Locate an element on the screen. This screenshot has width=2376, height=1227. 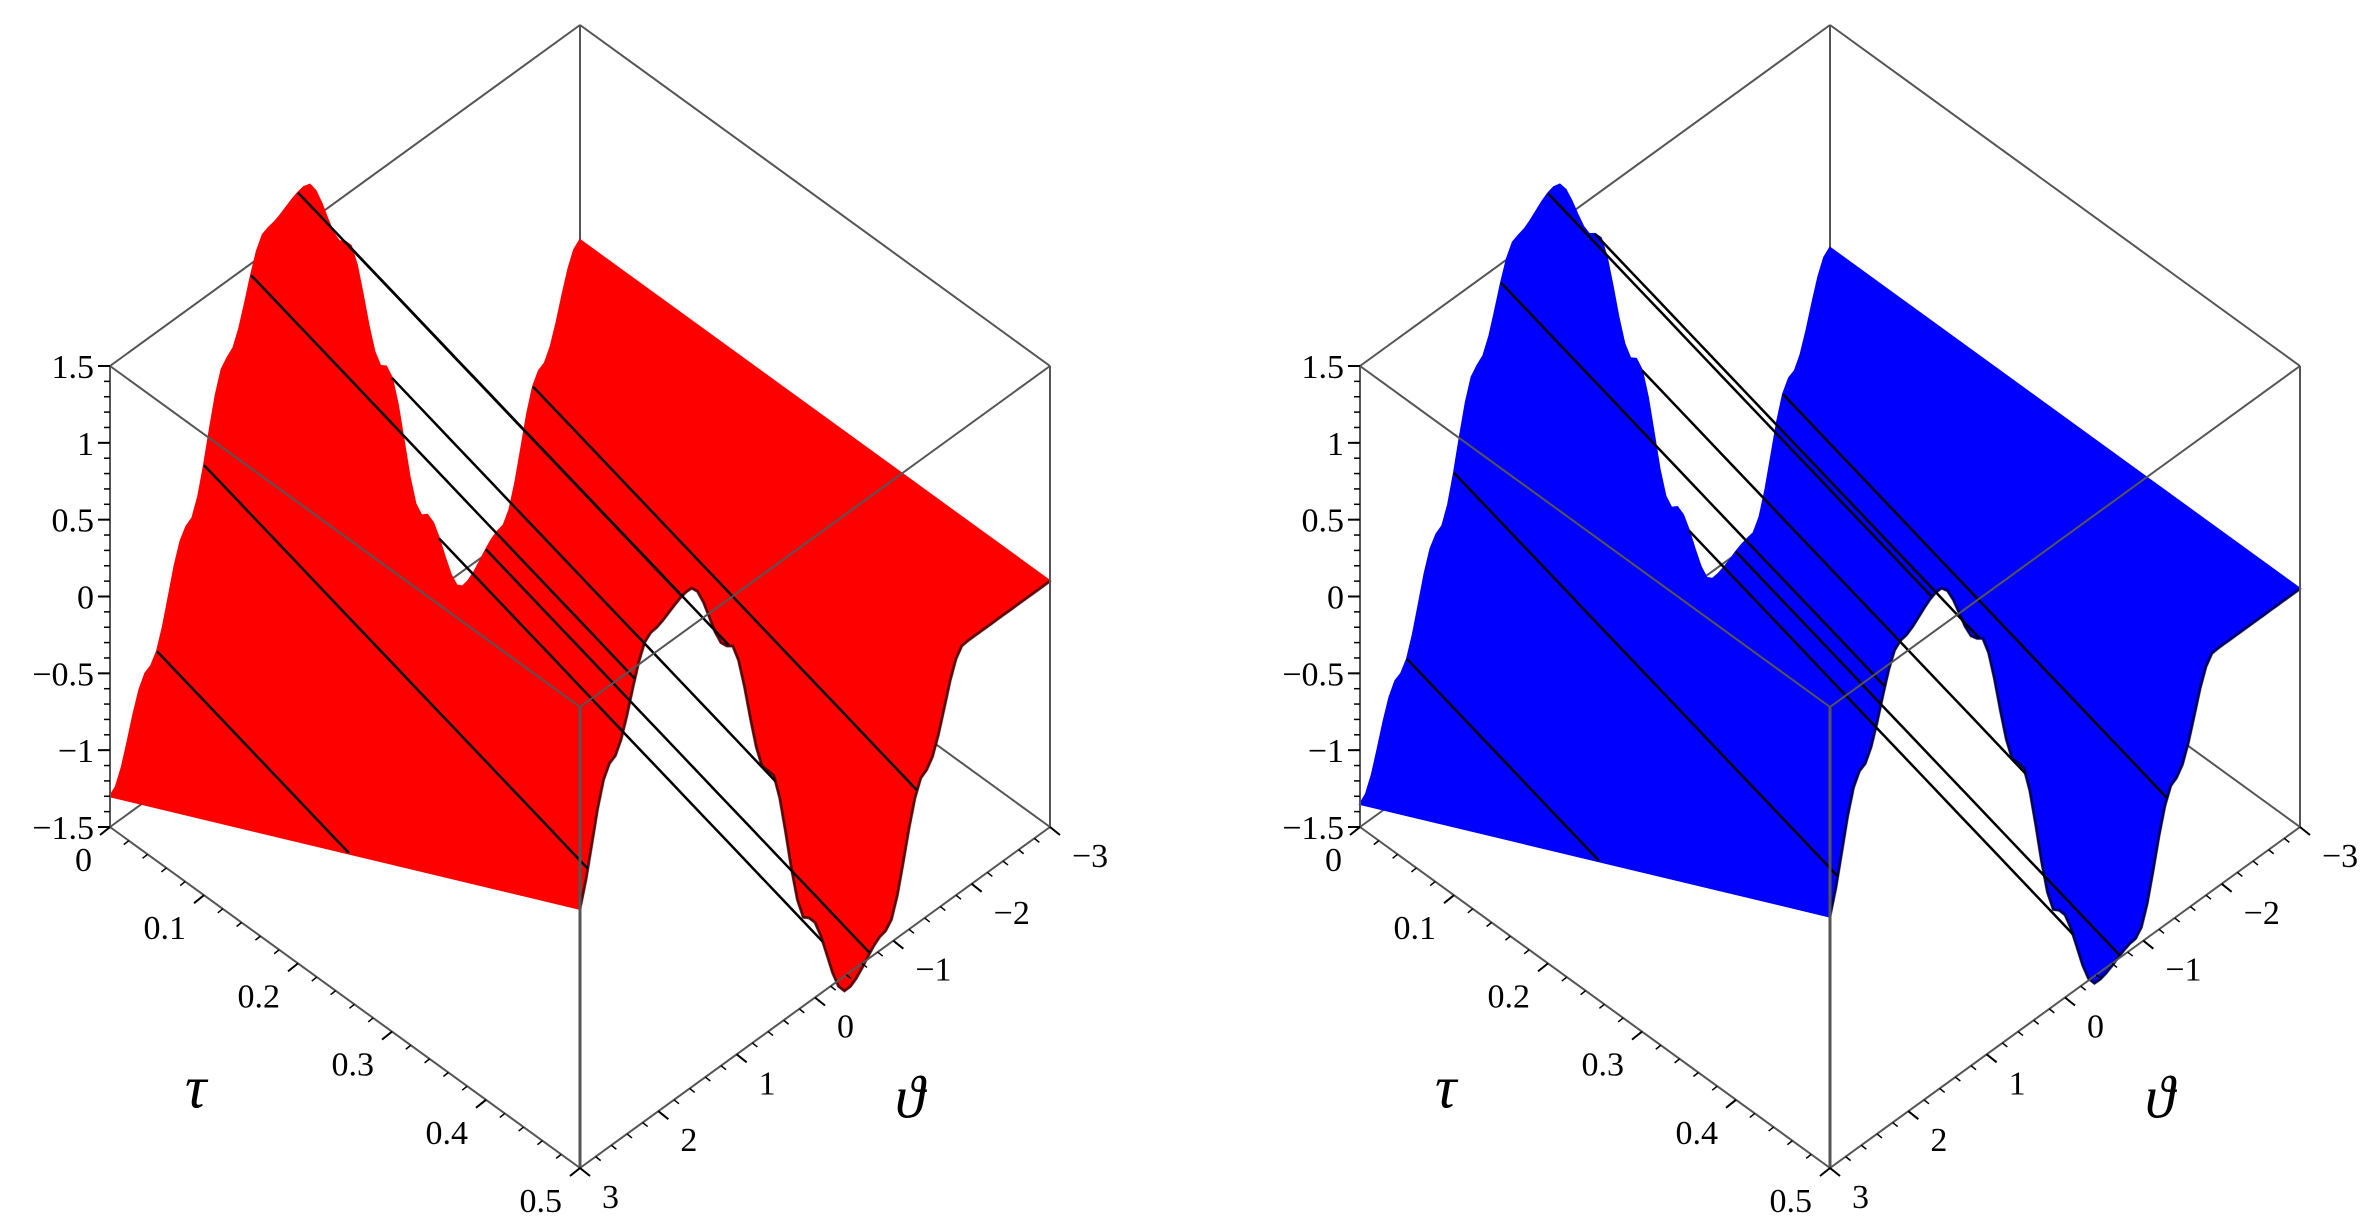
tau-tick-label: 0.2 is located at coordinates (1509, 996).